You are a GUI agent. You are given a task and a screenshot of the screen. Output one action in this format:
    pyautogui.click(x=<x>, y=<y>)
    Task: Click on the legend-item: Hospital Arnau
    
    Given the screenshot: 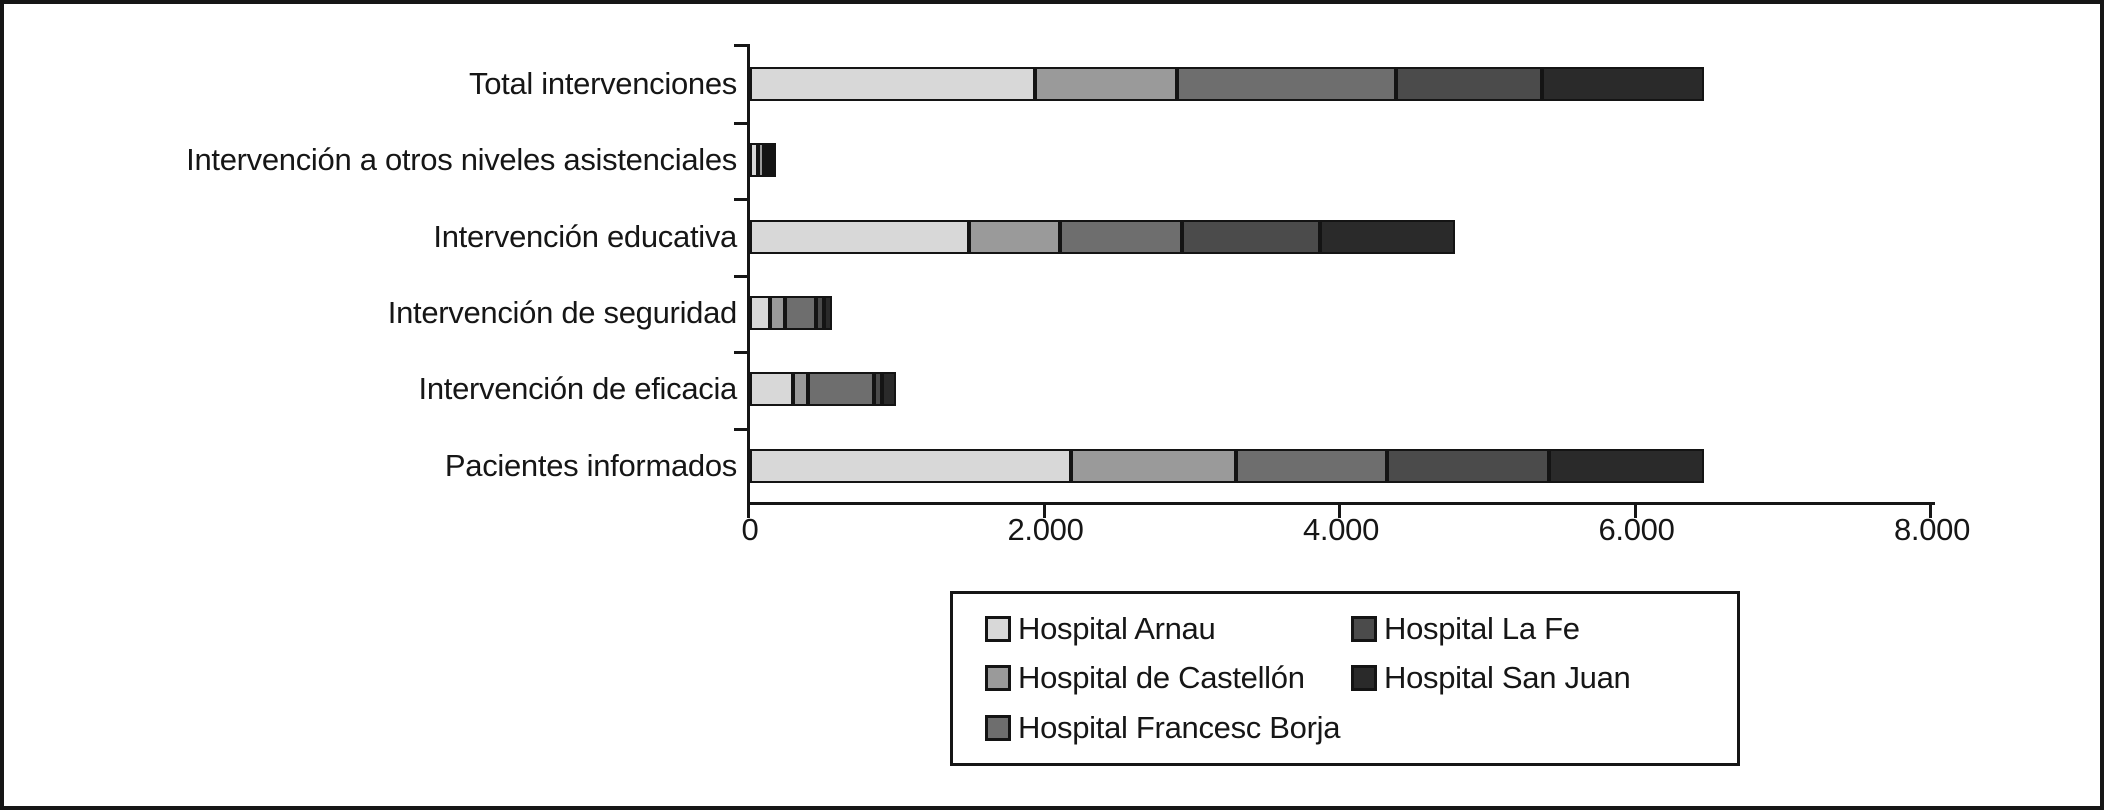 What is the action you would take?
    pyautogui.click(x=1168, y=629)
    